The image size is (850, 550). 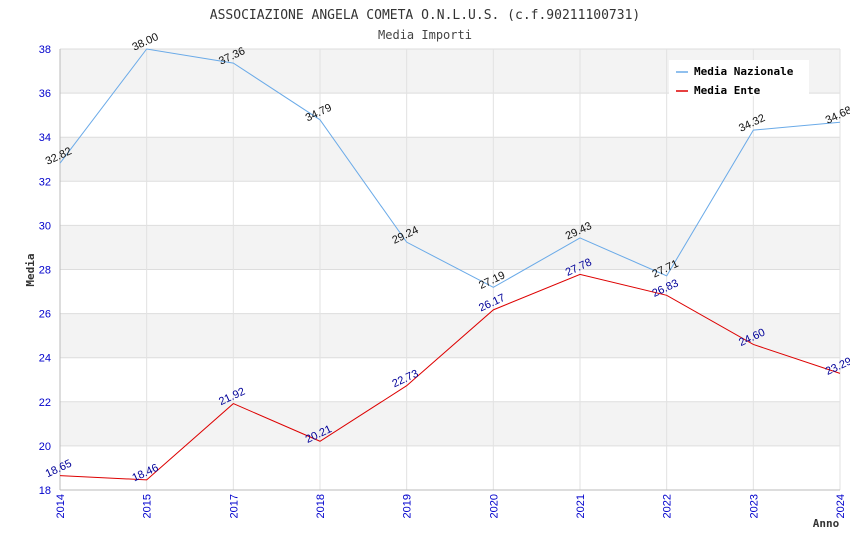 What do you see at coordinates (744, 71) in the screenshot?
I see `legend-label-media-nazionale: Media Nazionale` at bounding box center [744, 71].